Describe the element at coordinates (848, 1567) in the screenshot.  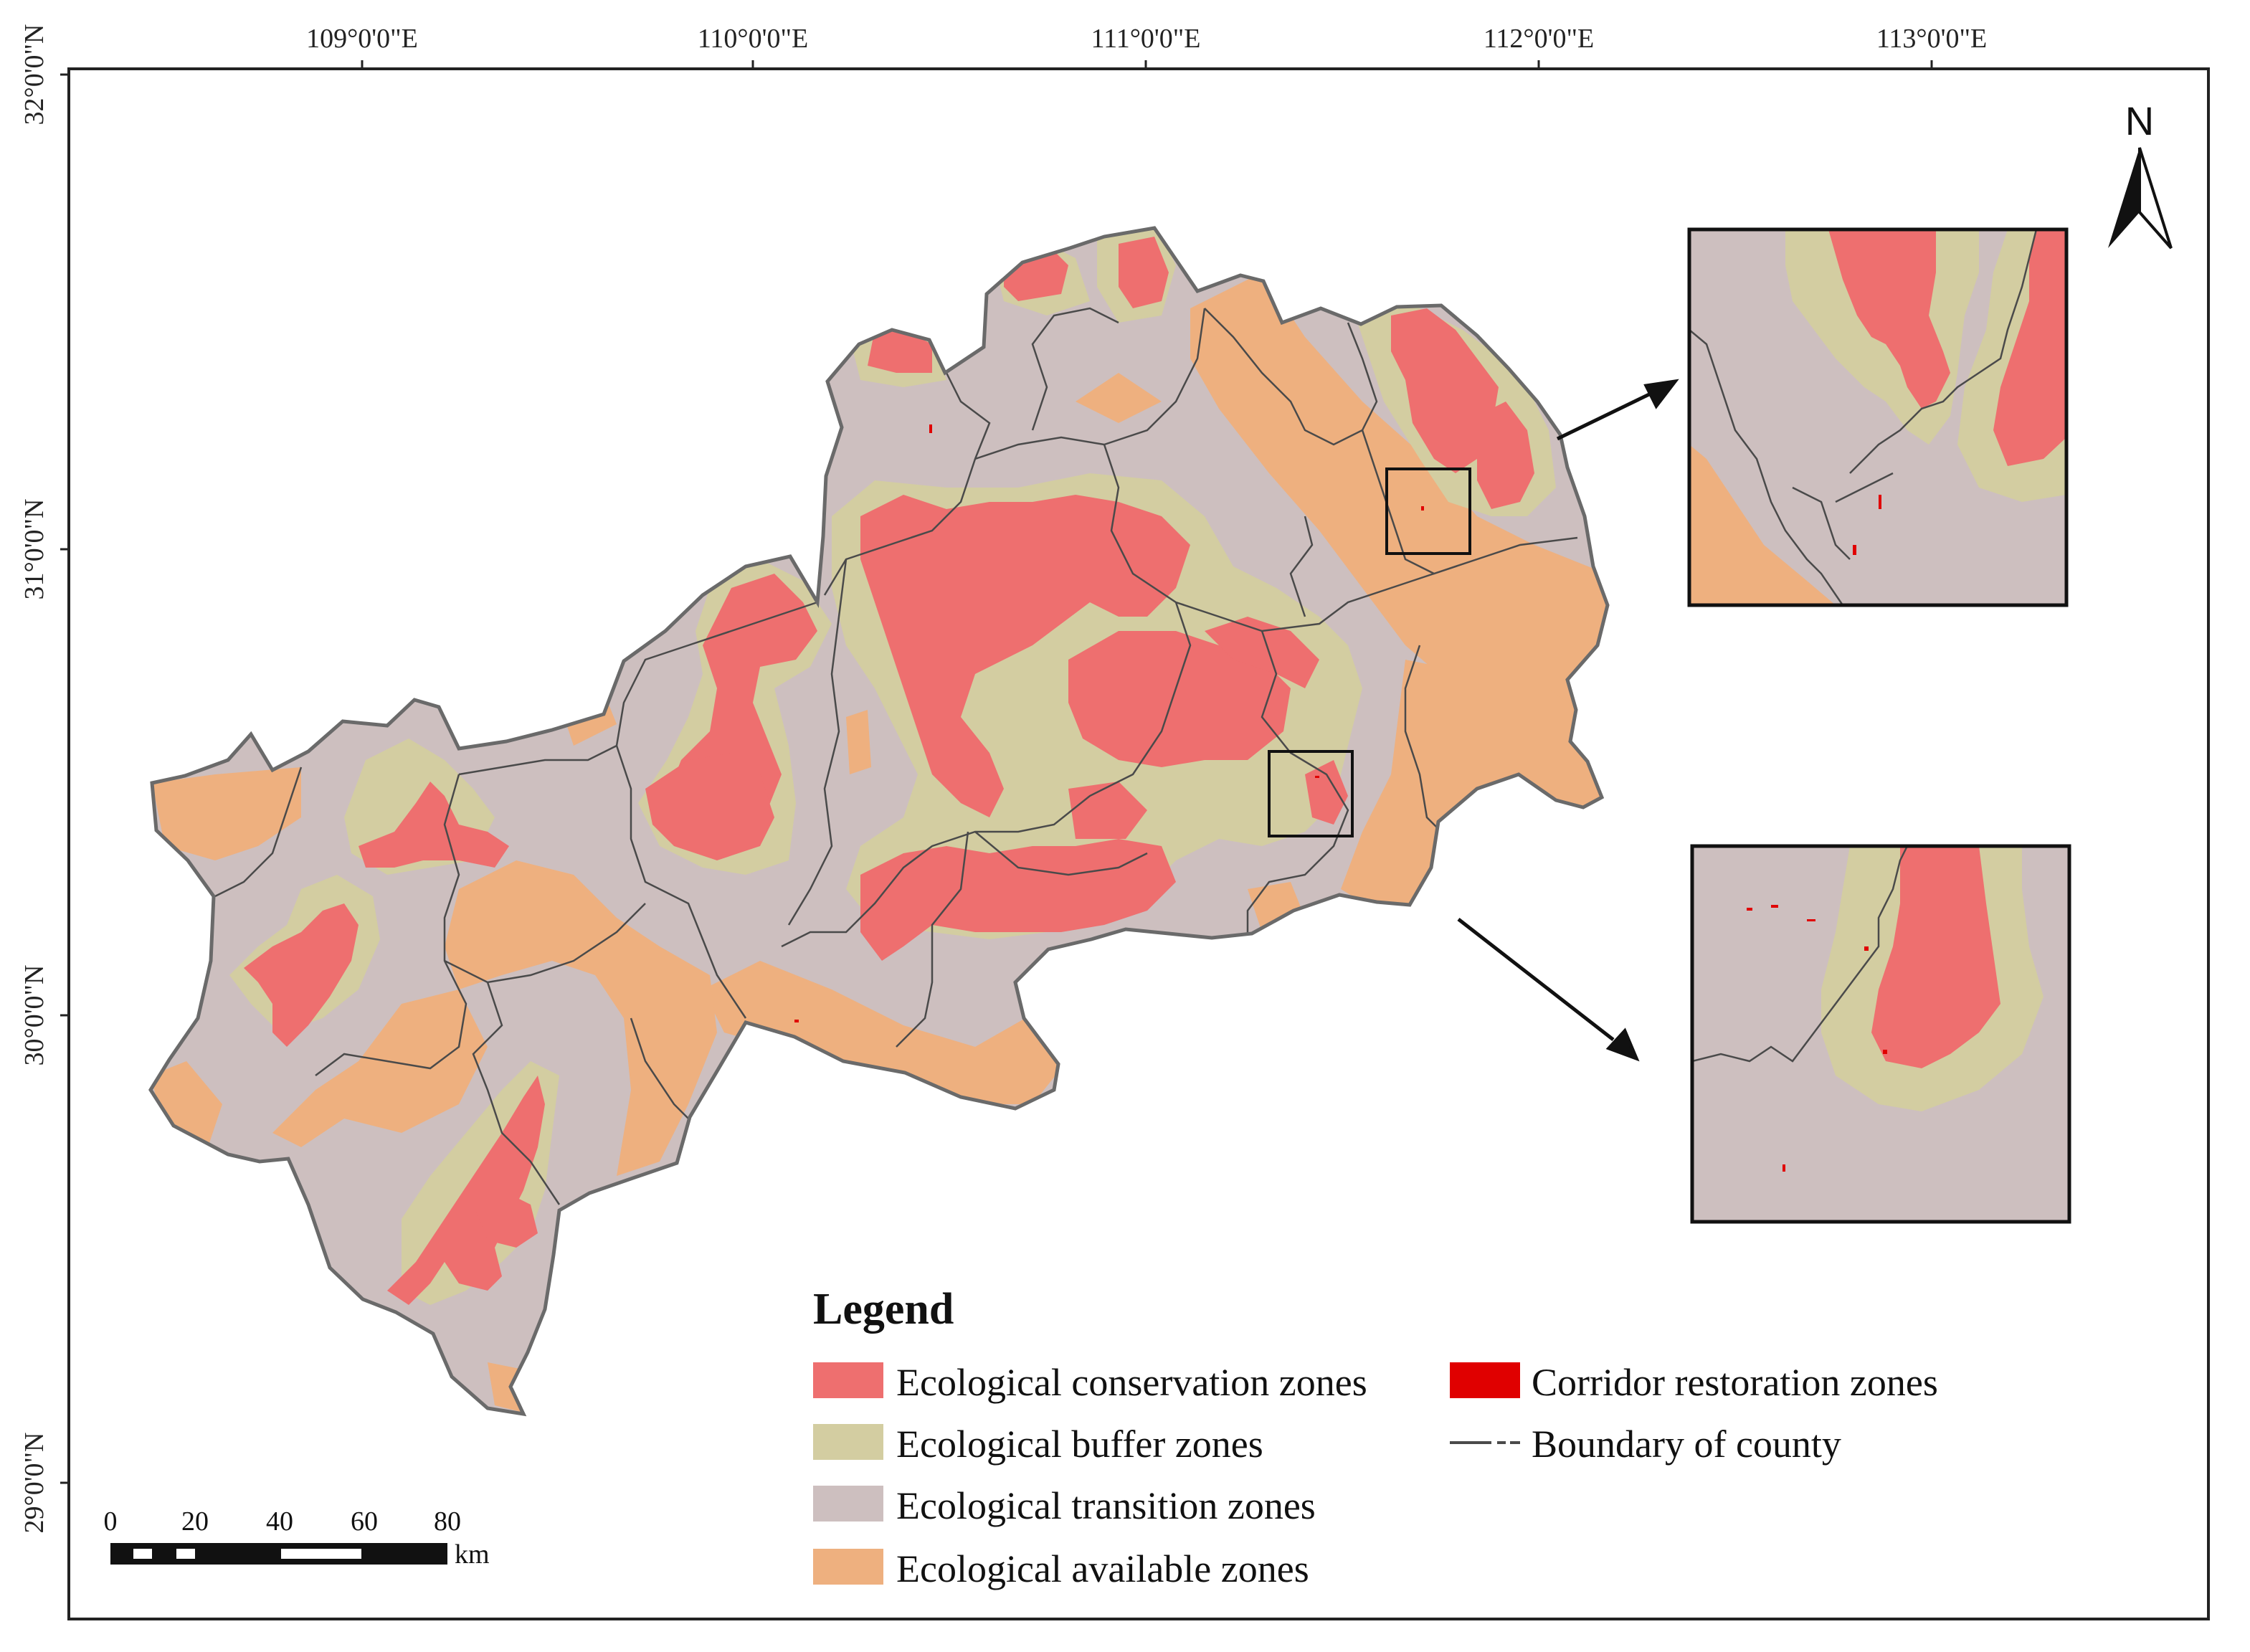
I see `legend-swatch-available` at that location.